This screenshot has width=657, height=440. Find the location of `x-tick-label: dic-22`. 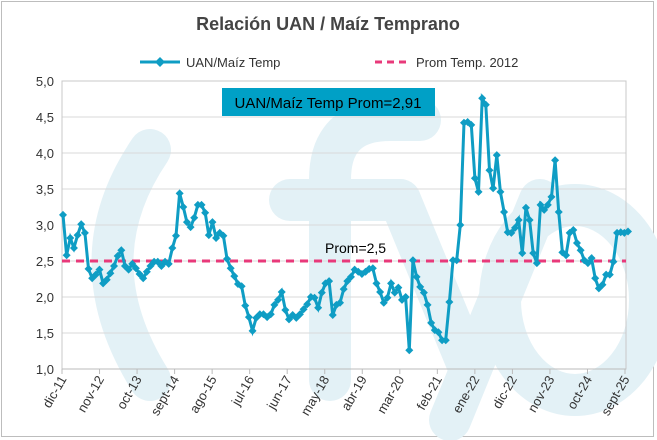

x-tick-label: dic-22 is located at coordinates (504, 392).